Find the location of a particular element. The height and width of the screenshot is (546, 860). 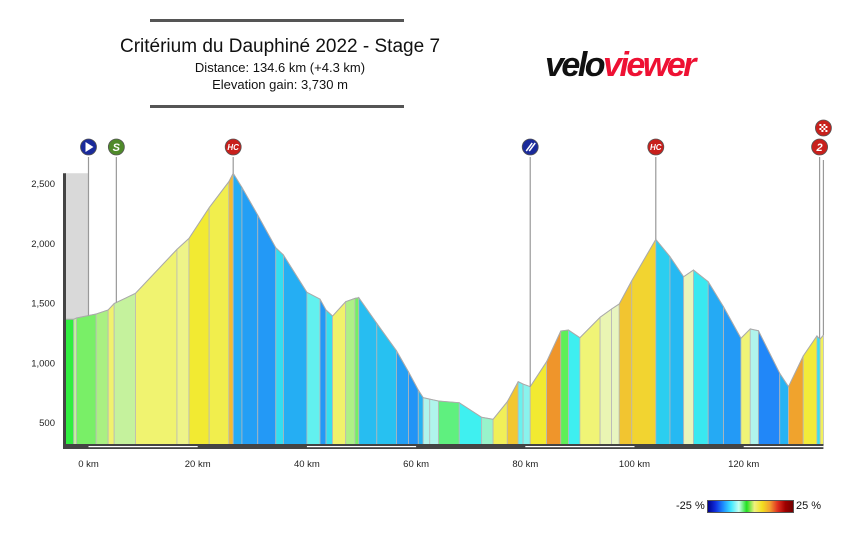

x-axis-bar is located at coordinates (443, 446).